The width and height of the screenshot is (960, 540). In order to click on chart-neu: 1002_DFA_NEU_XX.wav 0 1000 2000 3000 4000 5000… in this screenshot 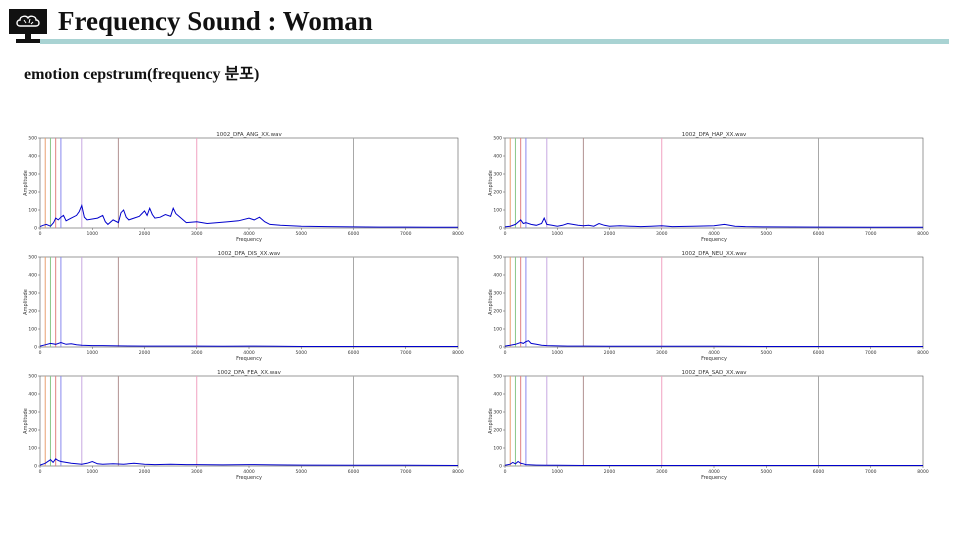, I will do `click(708, 306)`.